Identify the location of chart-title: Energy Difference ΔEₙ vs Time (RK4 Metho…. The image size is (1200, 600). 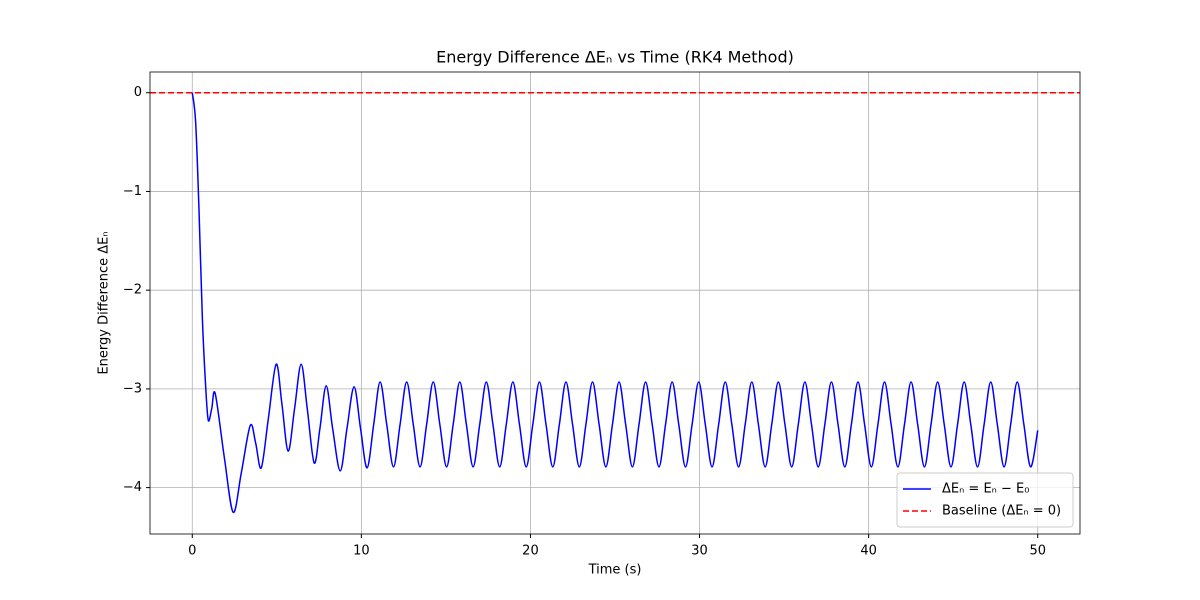
(615, 57).